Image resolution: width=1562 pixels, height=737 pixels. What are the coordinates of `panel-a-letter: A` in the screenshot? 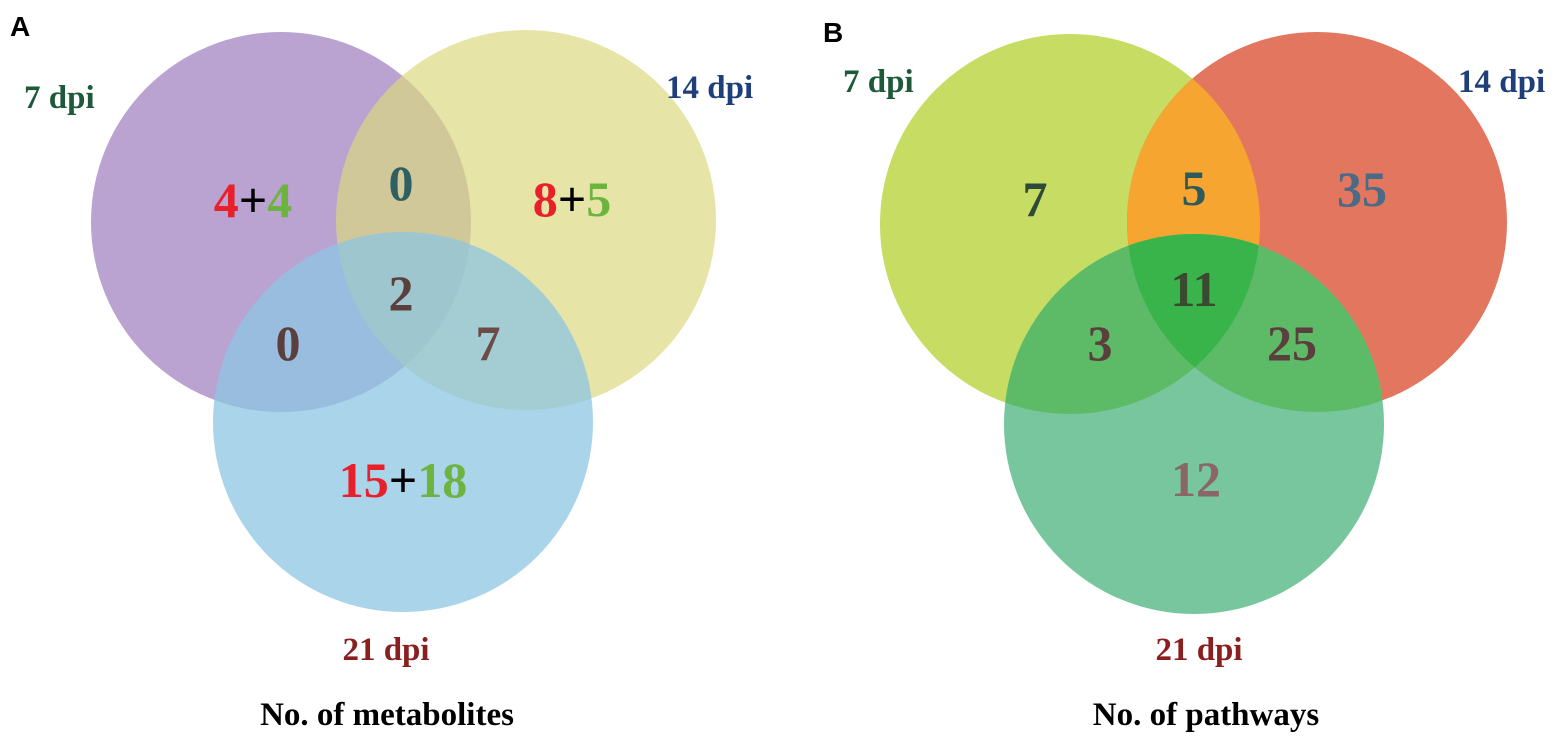 It's located at (20, 26).